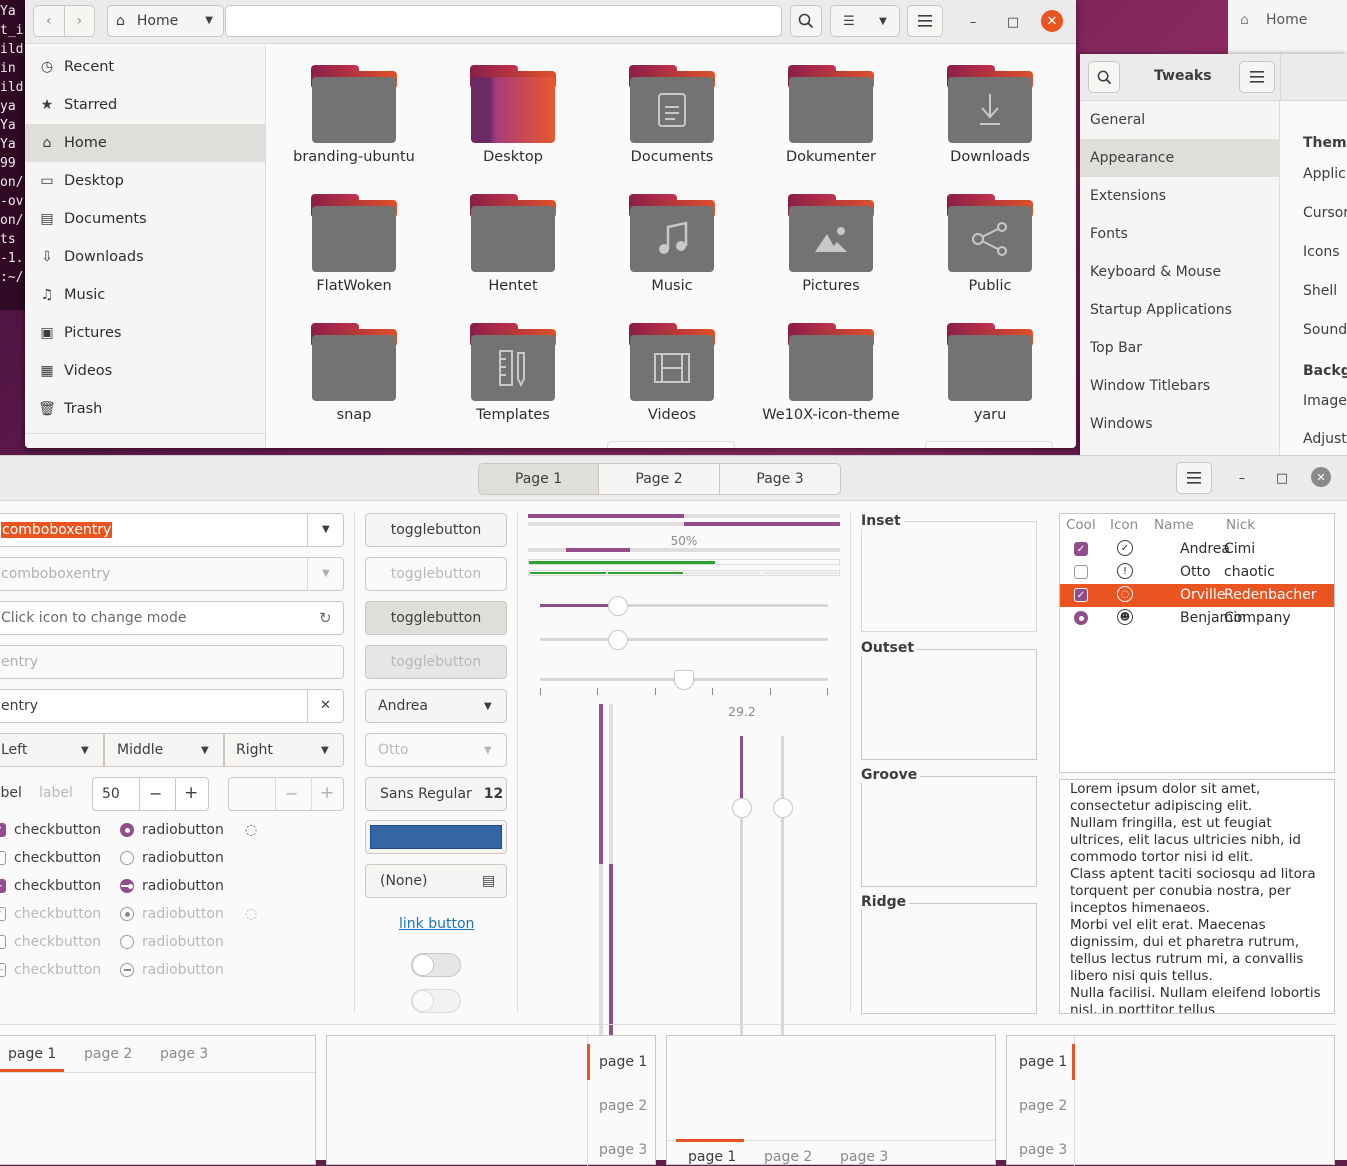 Image resolution: width=1347 pixels, height=1166 pixels. I want to click on font-button: Sans Regular 12, so click(436, 794).